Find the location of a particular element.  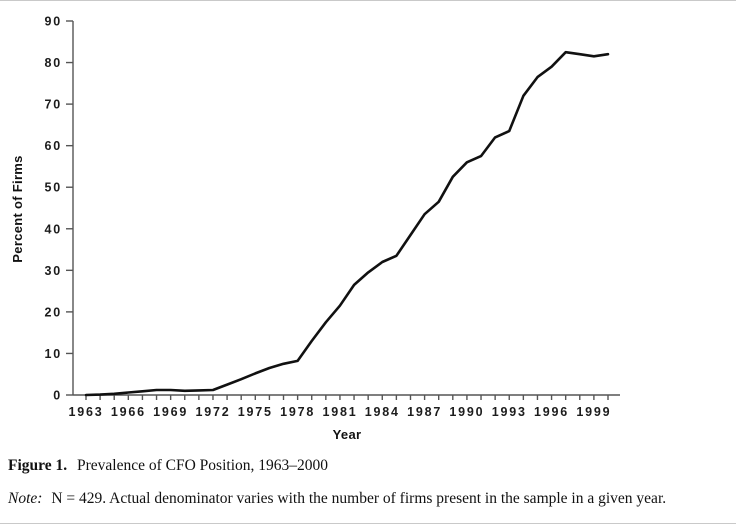

y-tick-label: 50 is located at coordinates (53, 188).